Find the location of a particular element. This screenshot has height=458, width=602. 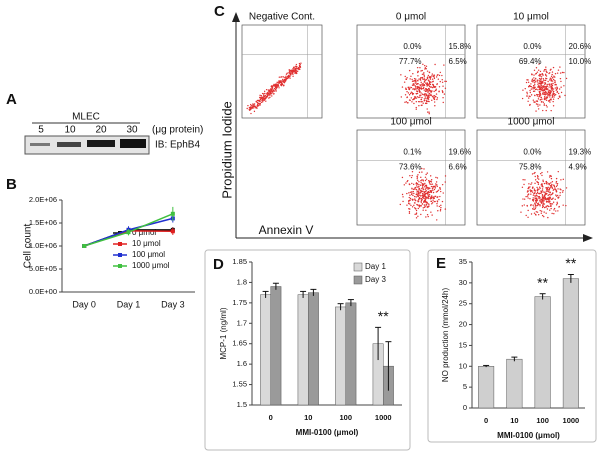

arrow-head is located at coordinates (236, 17).